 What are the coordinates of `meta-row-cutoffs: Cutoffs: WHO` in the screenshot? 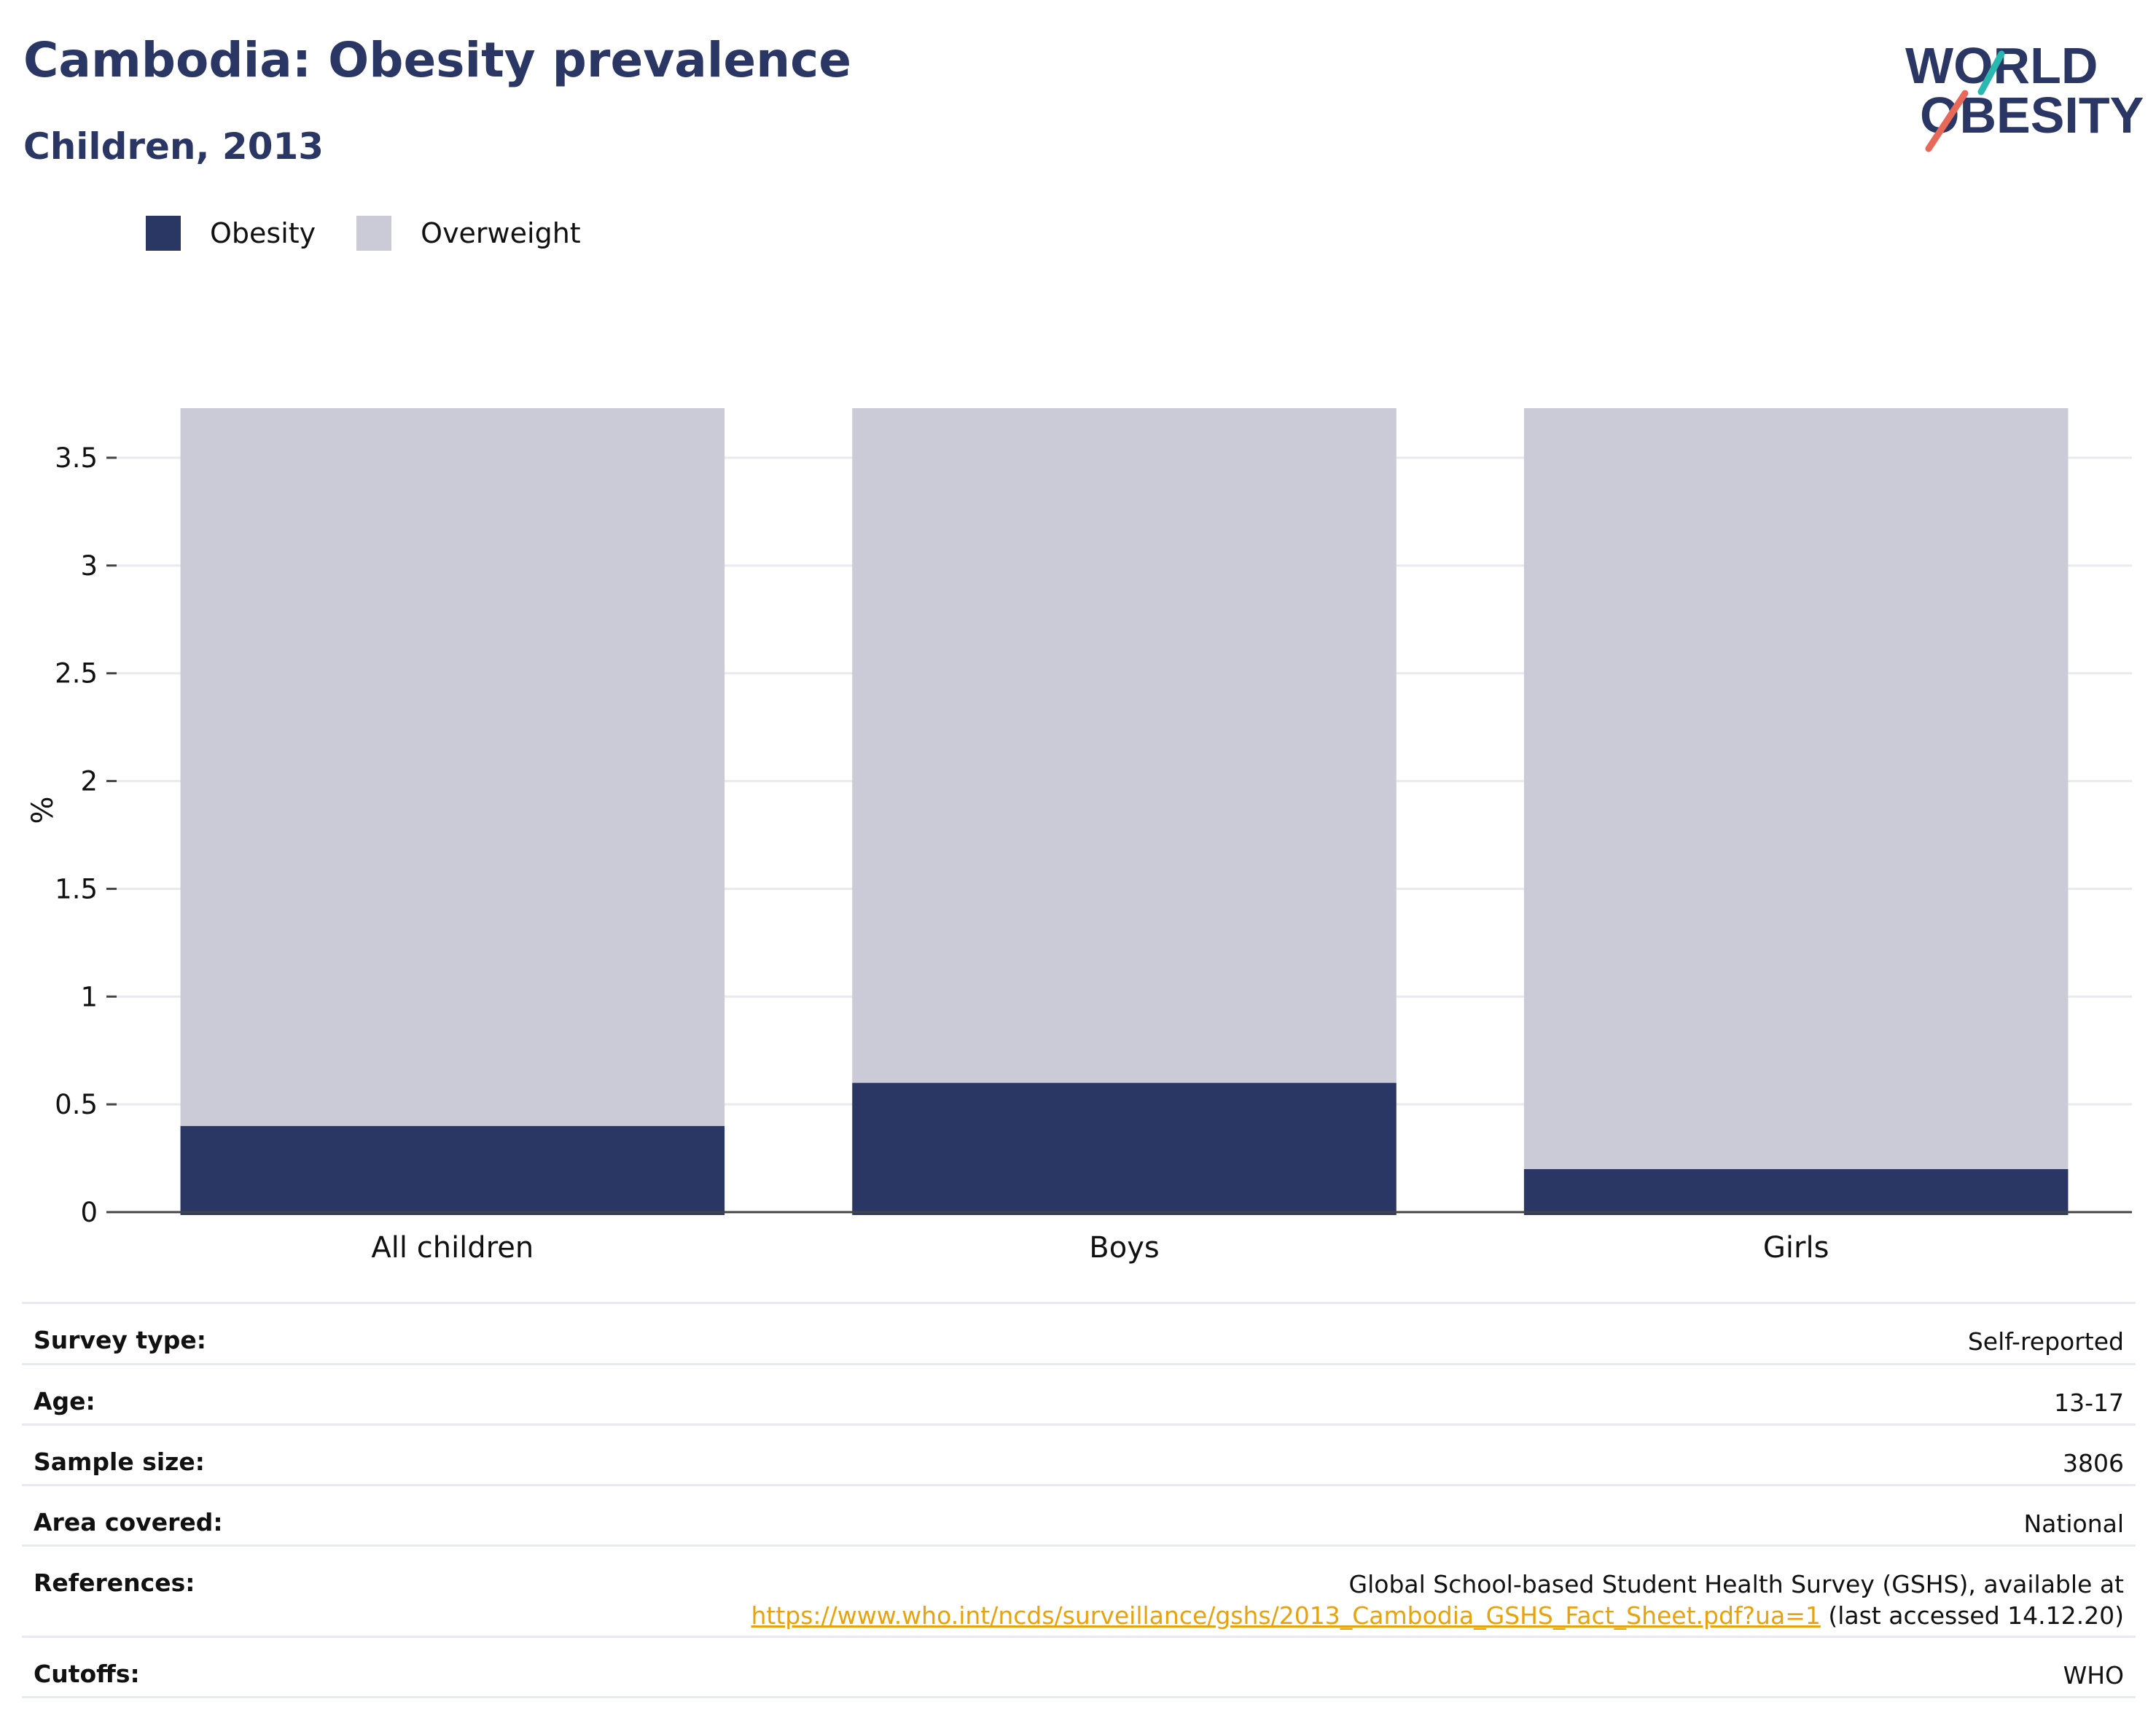 It's located at (1079, 1666).